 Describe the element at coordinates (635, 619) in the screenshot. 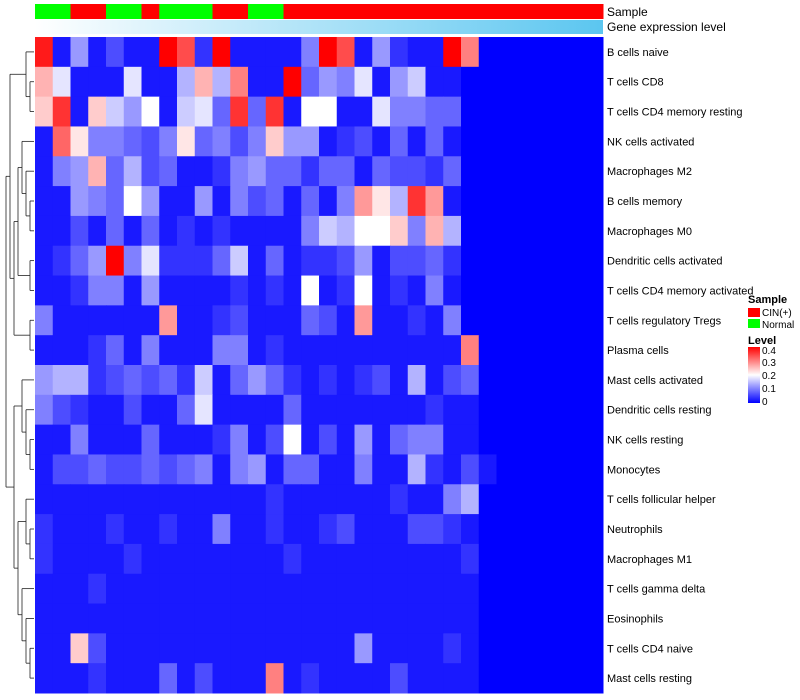

I see `row-label: Eosinophils` at that location.